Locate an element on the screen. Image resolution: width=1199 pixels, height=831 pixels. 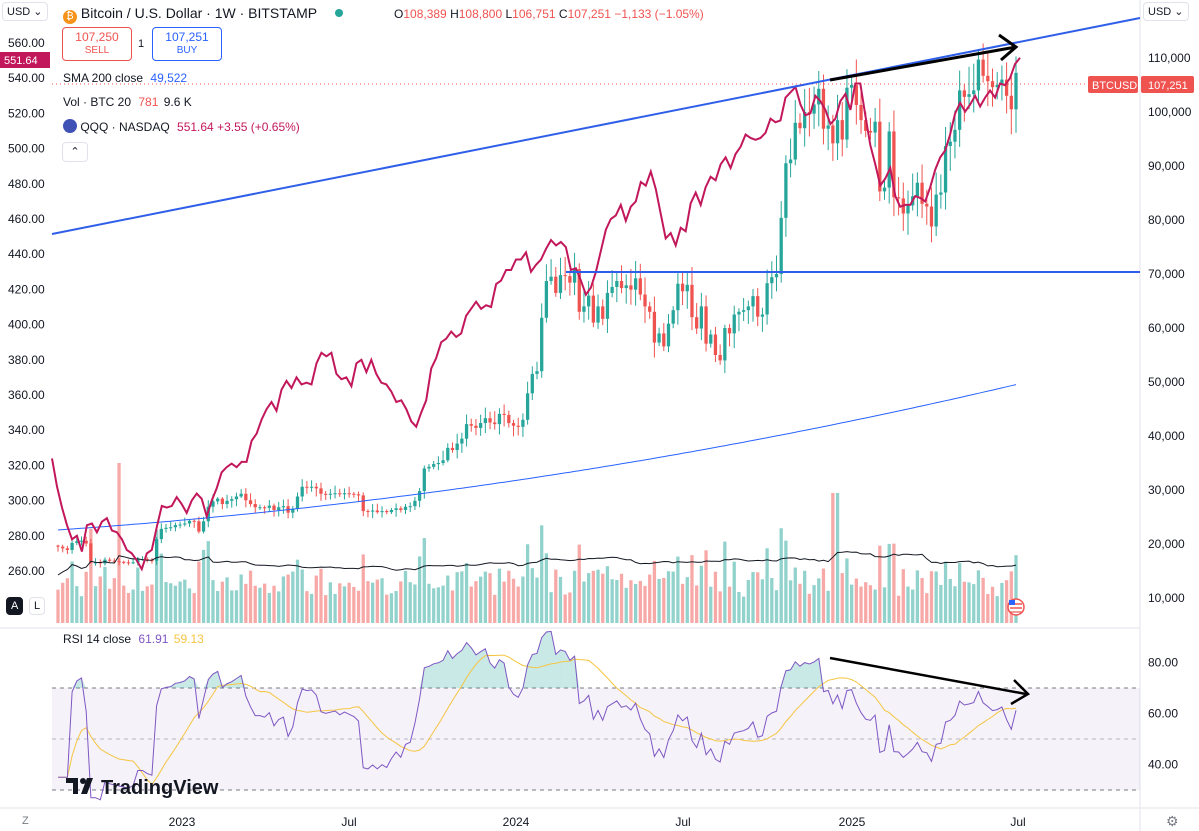
chevron-up-icon: ⌃ is located at coordinates (75, 152).